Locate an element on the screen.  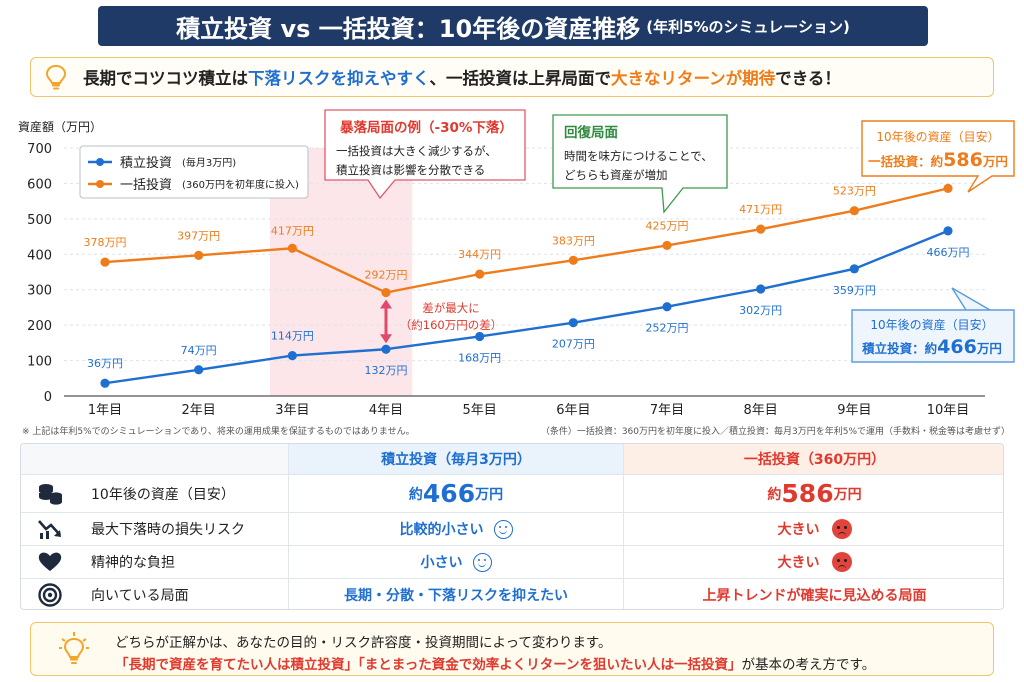
conclusion-line-1: どちらが正解かは、あなたの目的・リスク許容度・投資期間によって変わります。 is located at coordinates (363, 643).